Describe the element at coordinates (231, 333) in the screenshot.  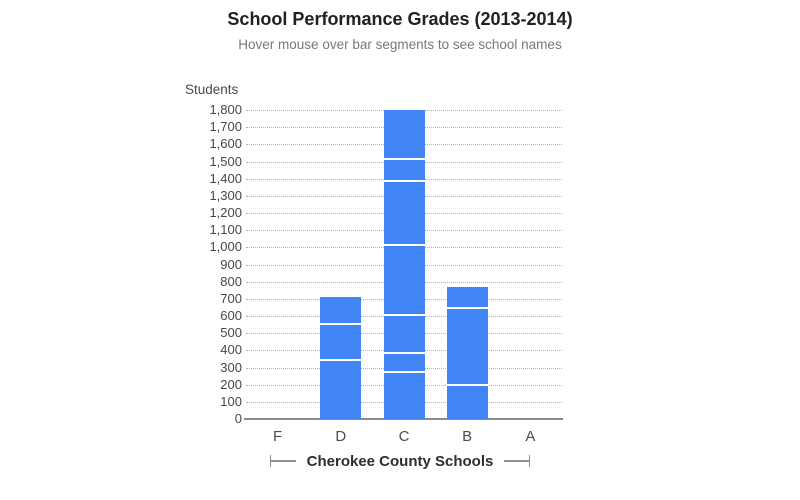
I see `y-tick-label: 500` at that location.